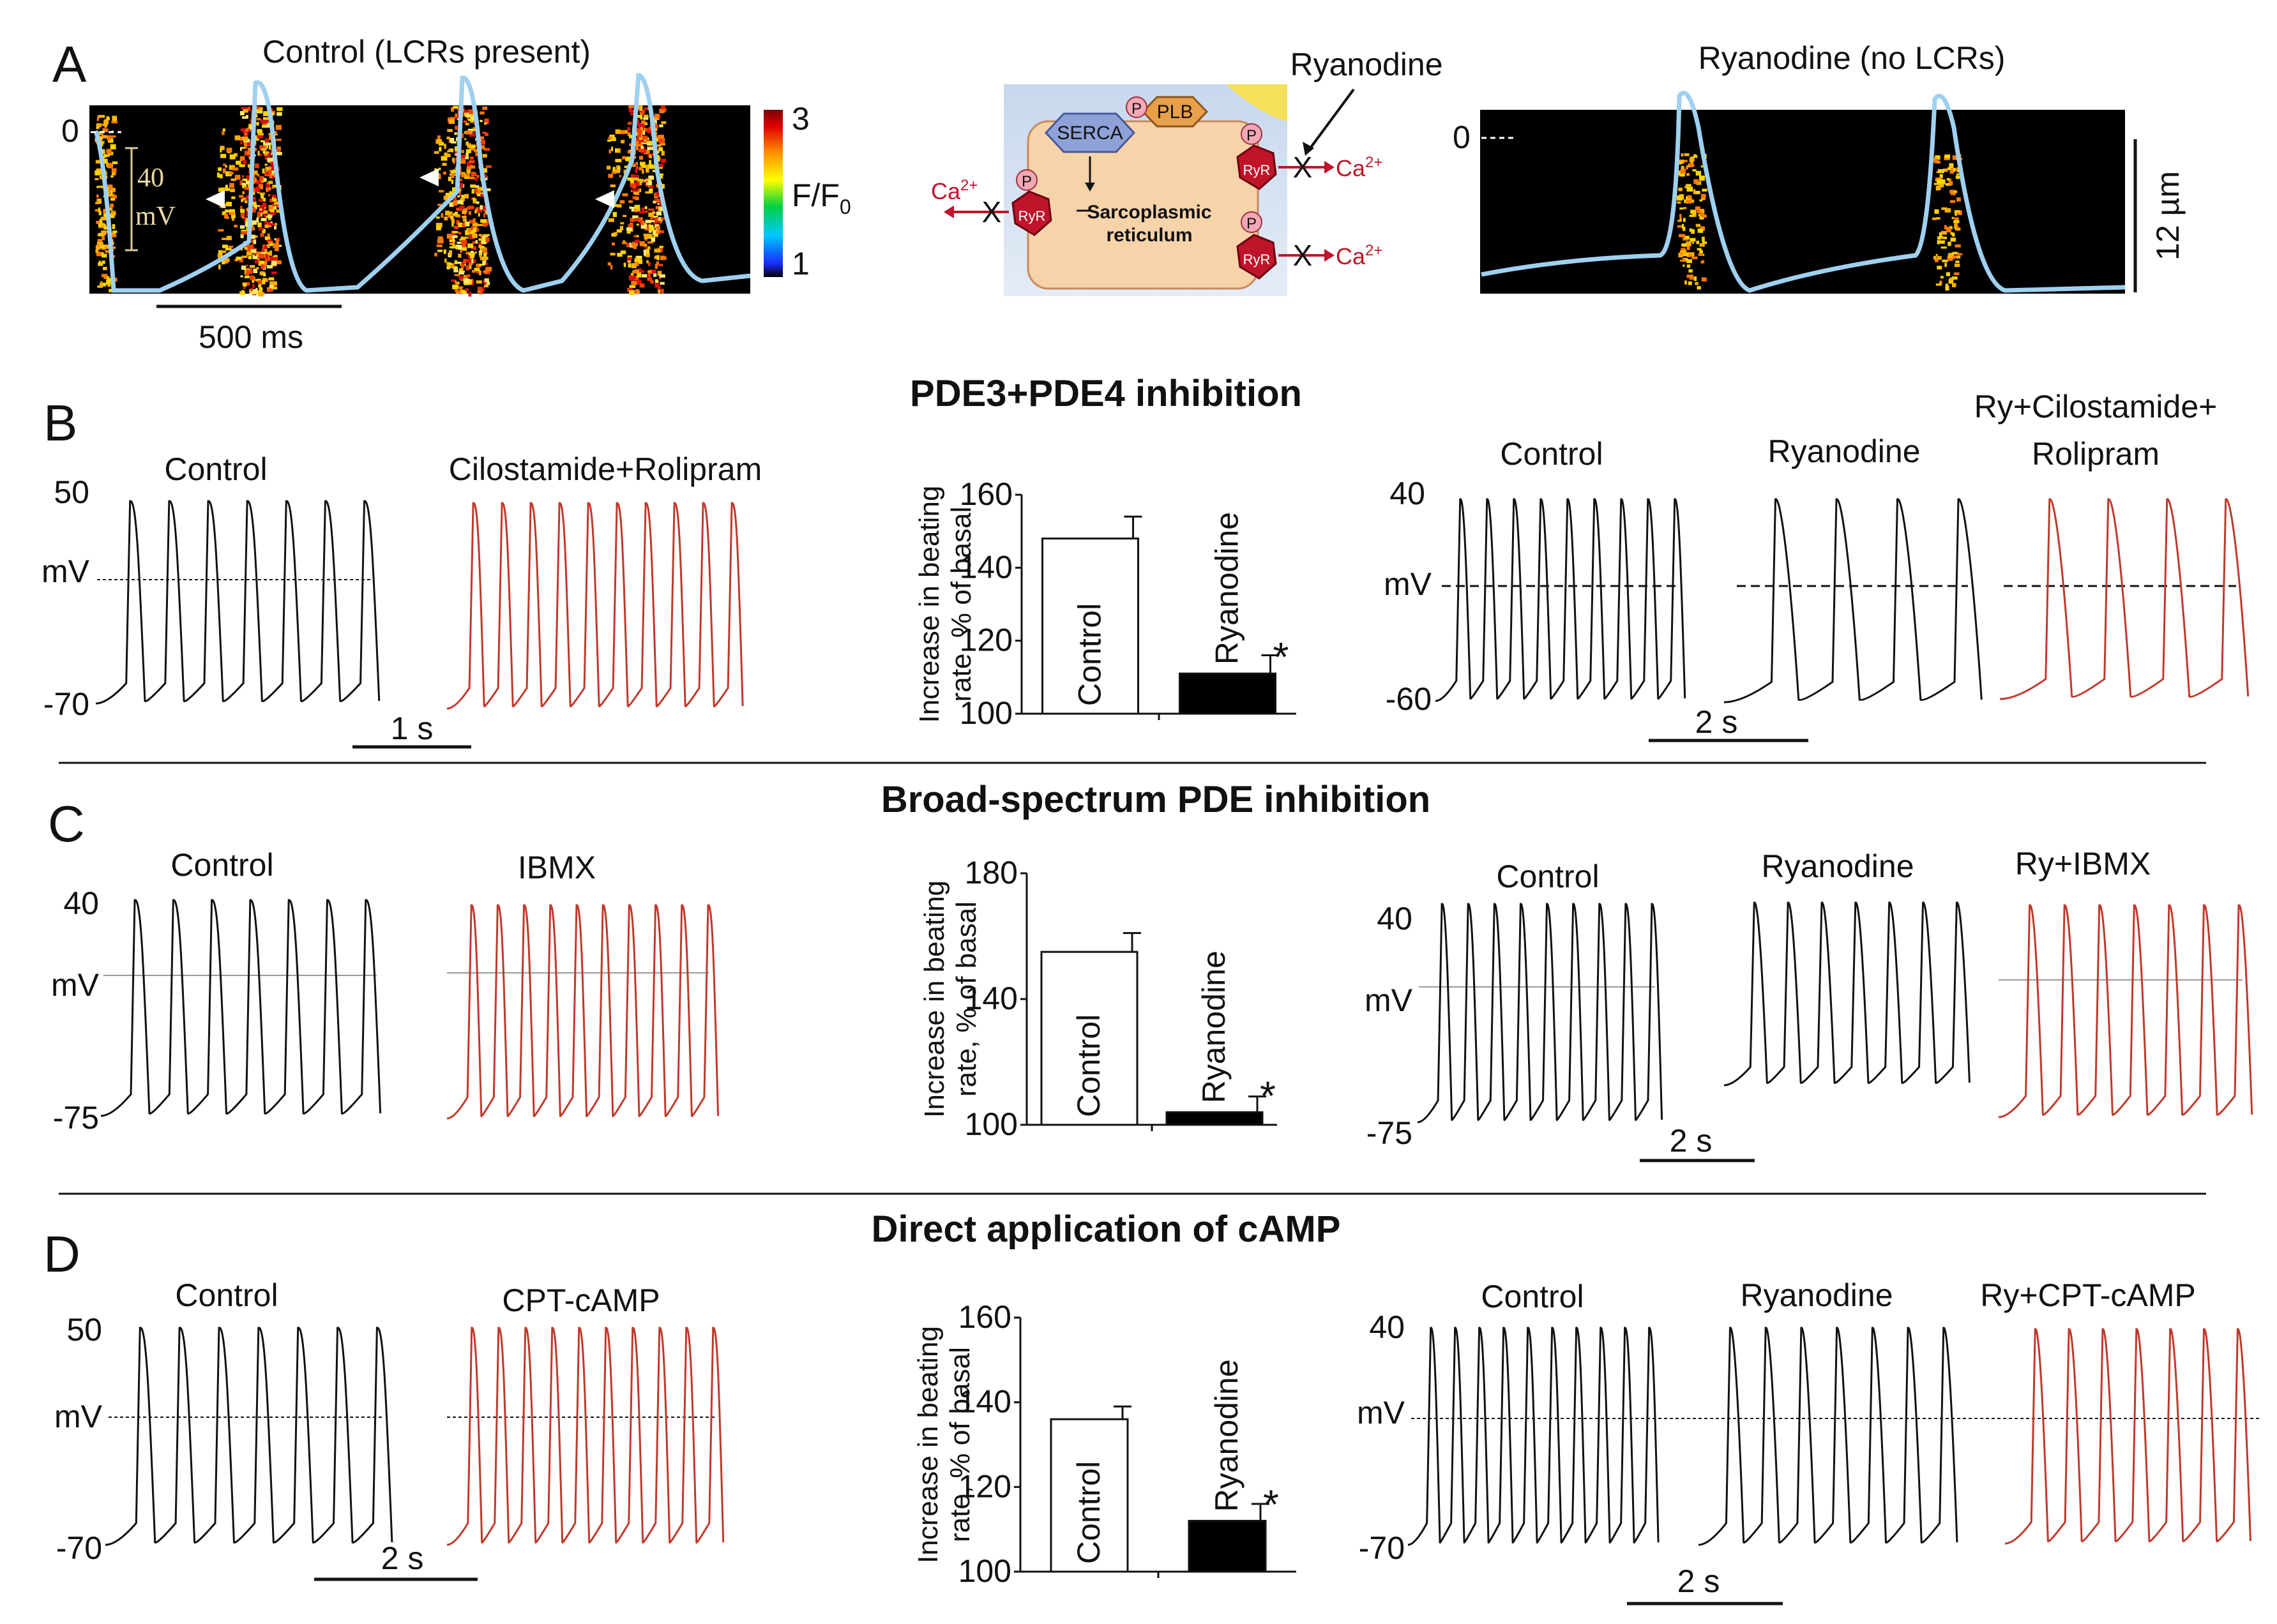 Image resolution: width=2277 pixels, height=1624 pixels. What do you see at coordinates (1366, 64) in the screenshot?
I see `diagram-drug-label: Ryanodine` at bounding box center [1366, 64].